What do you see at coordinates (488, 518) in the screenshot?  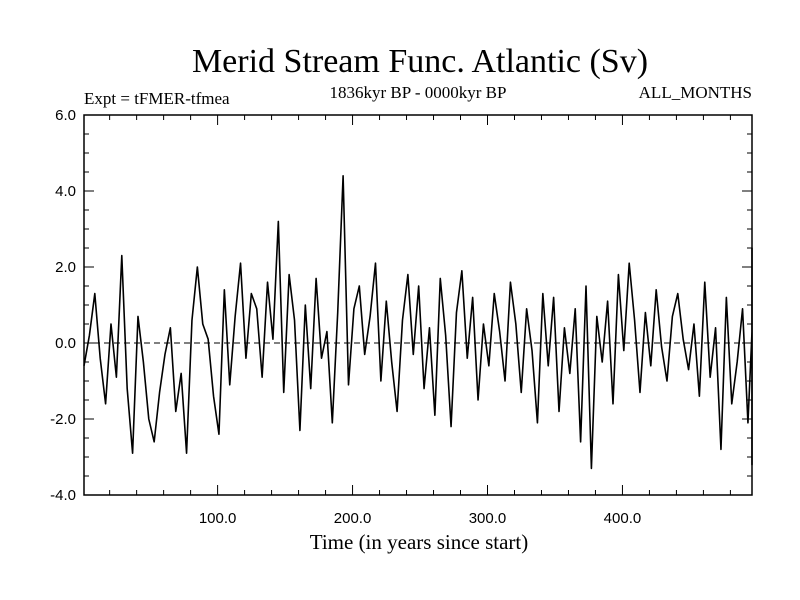 I see `x-tick-label: 300.0` at bounding box center [488, 518].